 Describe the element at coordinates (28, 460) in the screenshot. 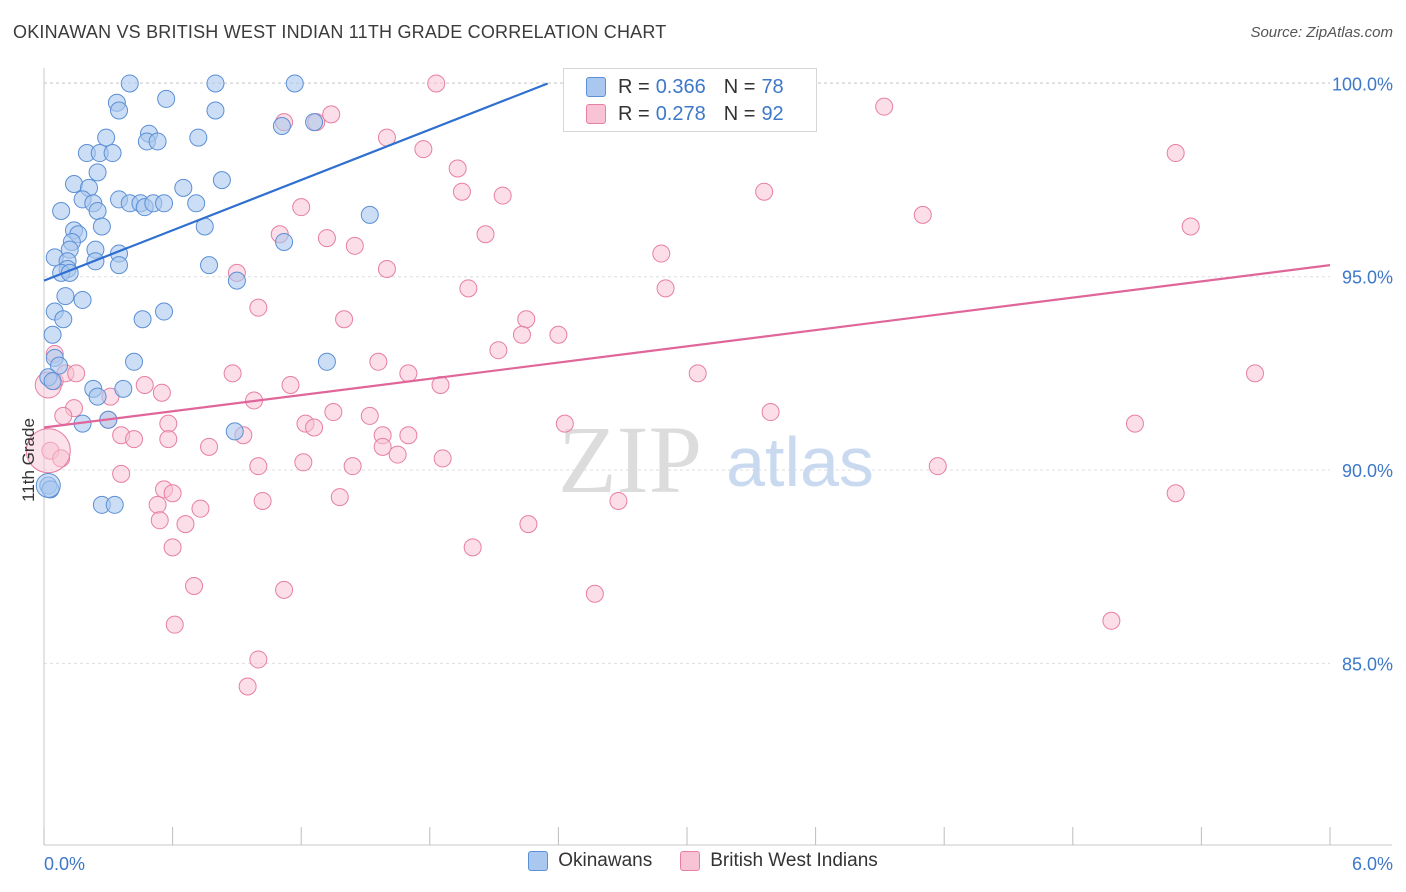

I see `y-axis-label: 11th Grade` at that location.